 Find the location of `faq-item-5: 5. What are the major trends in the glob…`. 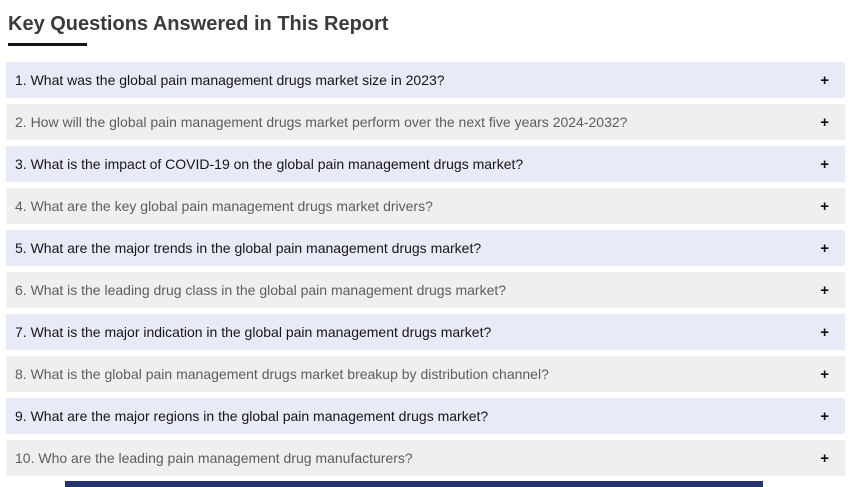

faq-item-5: 5. What are the major trends in the glob… is located at coordinates (425, 248).